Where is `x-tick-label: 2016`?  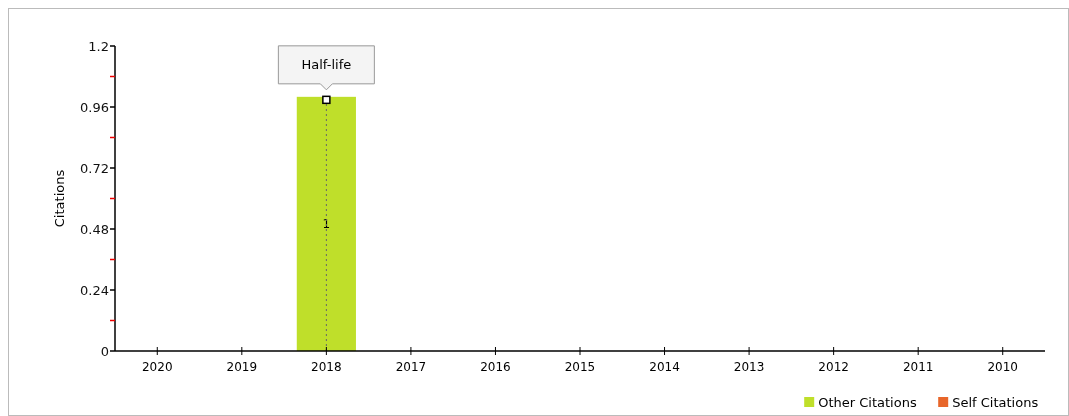 x-tick-label: 2016 is located at coordinates (495, 367).